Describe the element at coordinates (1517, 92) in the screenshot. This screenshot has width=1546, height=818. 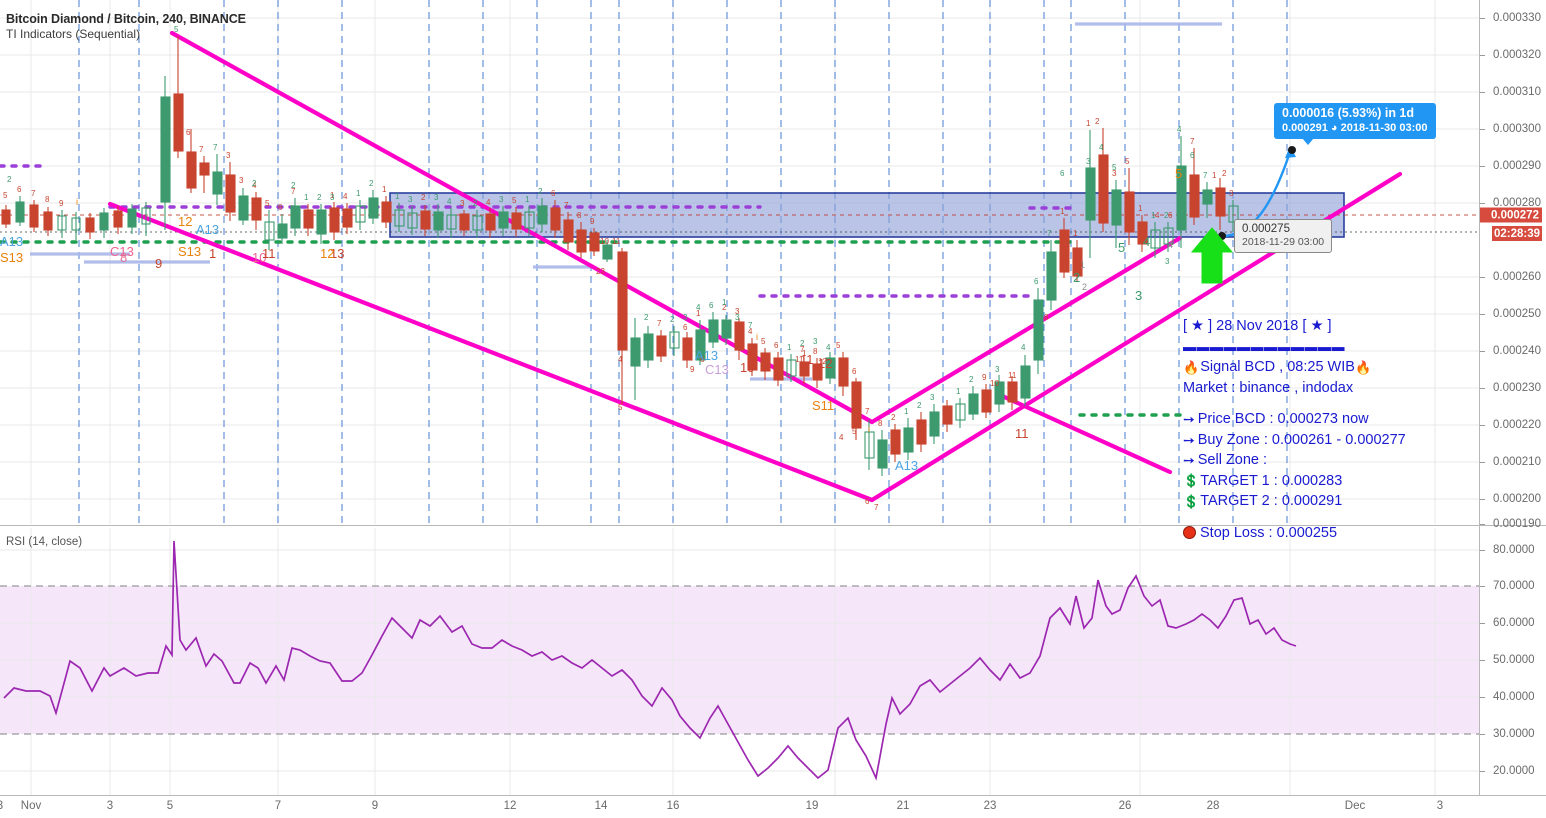
I see `price-axis-label: 0.000310` at that location.